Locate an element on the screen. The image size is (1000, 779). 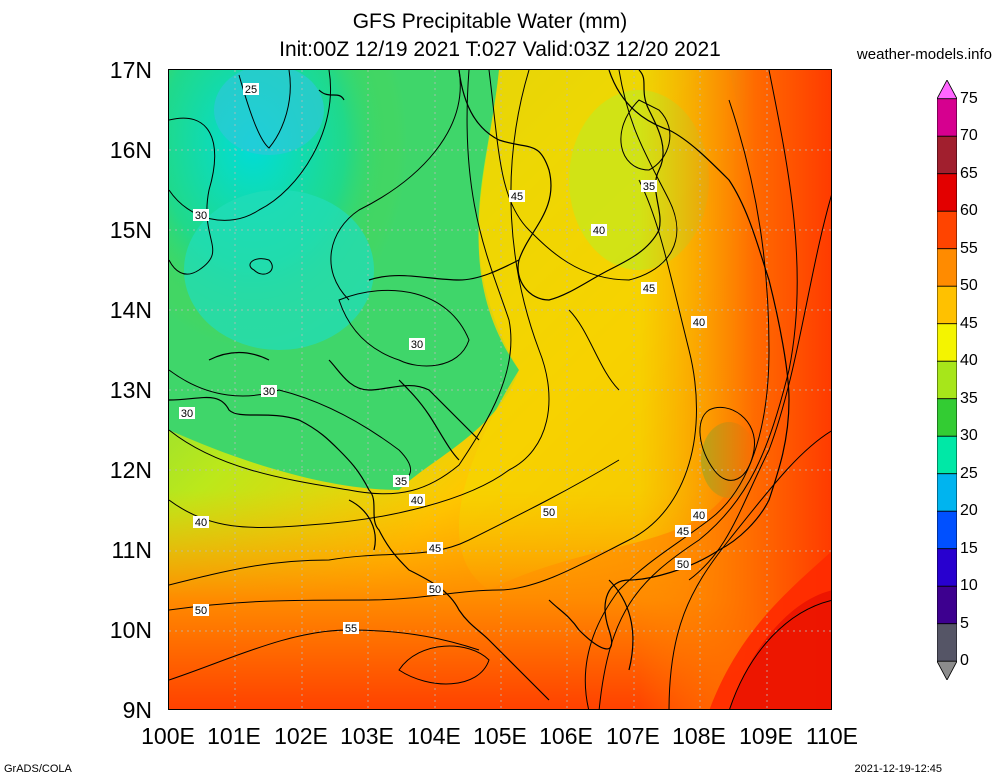
colorbar-label: 0 is located at coordinates (964, 661).